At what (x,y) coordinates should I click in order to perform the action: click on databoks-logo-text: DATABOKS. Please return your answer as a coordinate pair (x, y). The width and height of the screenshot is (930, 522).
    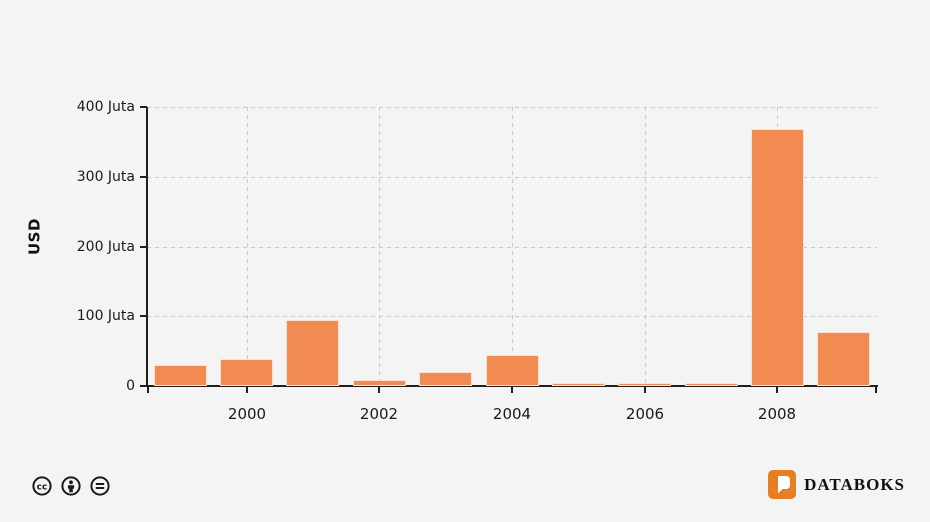
    Looking at the image, I should click on (854, 484).